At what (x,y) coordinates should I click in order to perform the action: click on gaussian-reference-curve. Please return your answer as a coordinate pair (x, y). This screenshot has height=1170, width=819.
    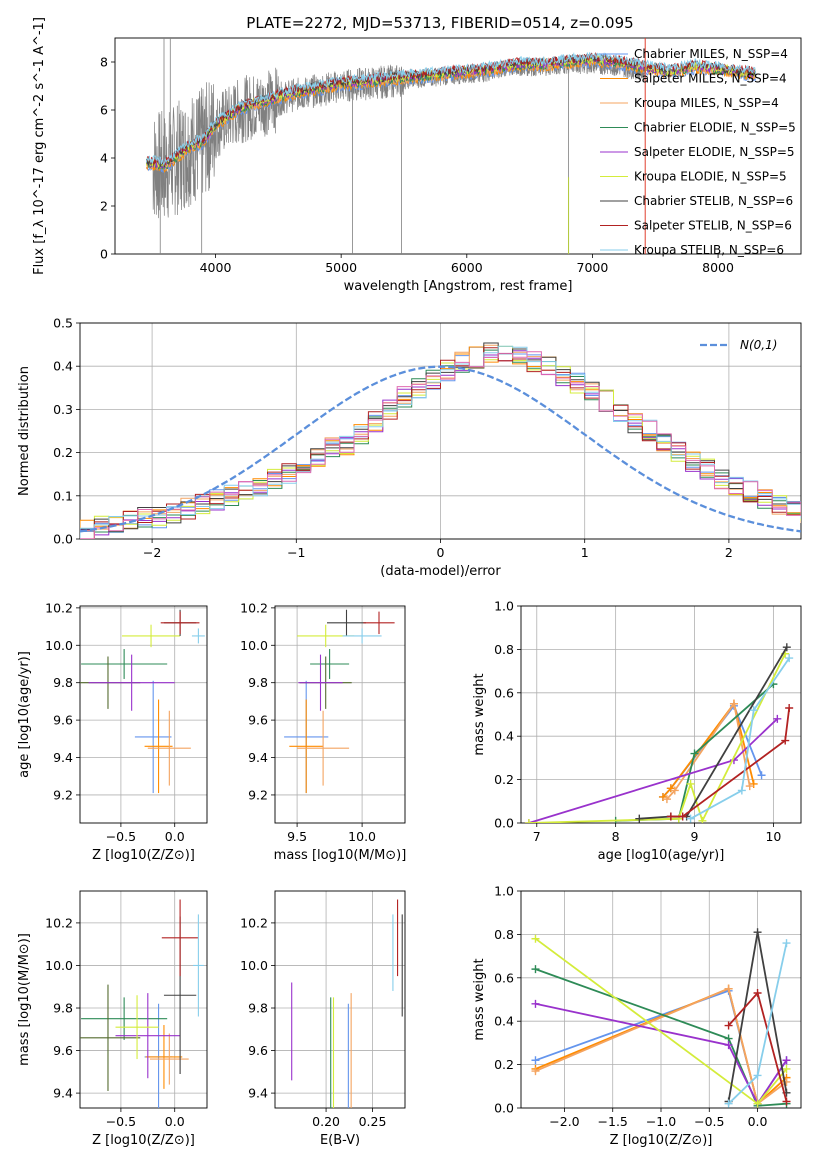
    Looking at the image, I should click on (440, 449).